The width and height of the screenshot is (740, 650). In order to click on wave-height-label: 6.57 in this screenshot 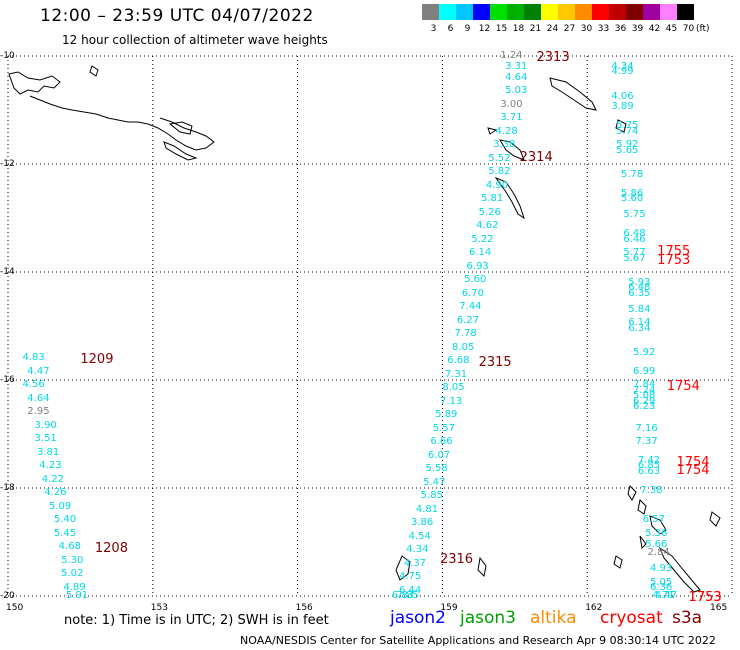, I will do `click(653, 520)`.